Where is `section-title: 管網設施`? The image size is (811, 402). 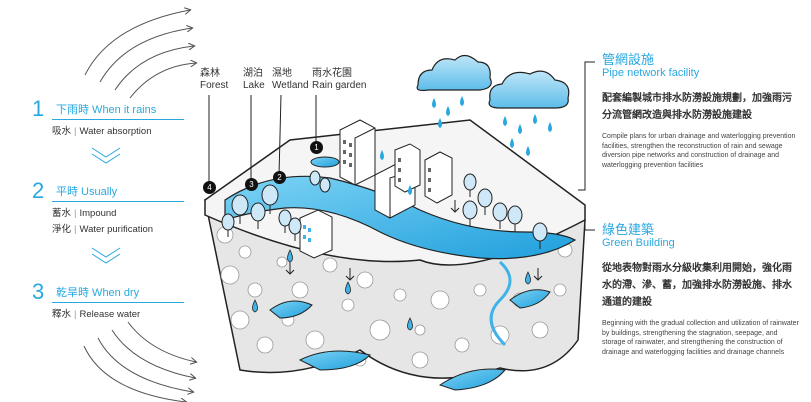
section-title: 管網設施 is located at coordinates (628, 59).